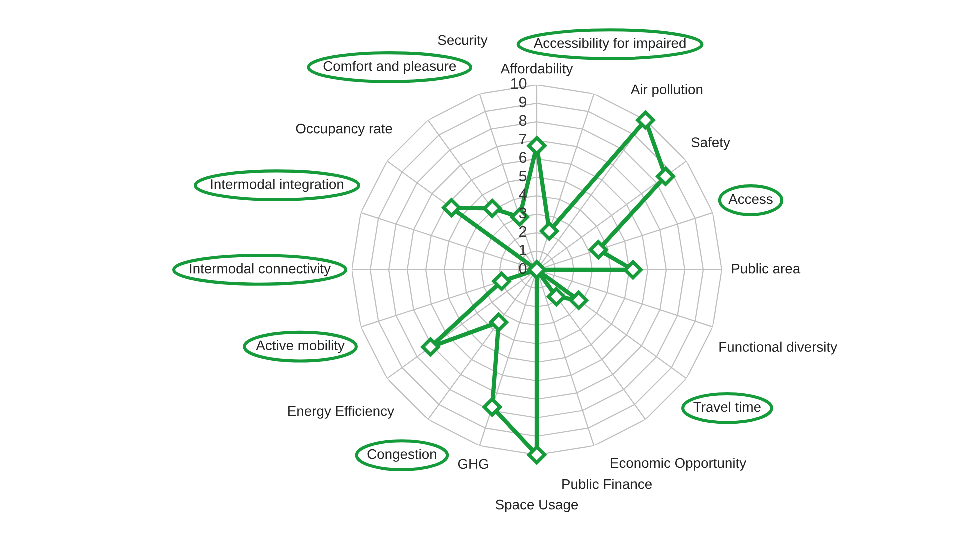 The width and height of the screenshot is (978, 534). What do you see at coordinates (727, 407) in the screenshot?
I see `spoke-label: Travel time` at bounding box center [727, 407].